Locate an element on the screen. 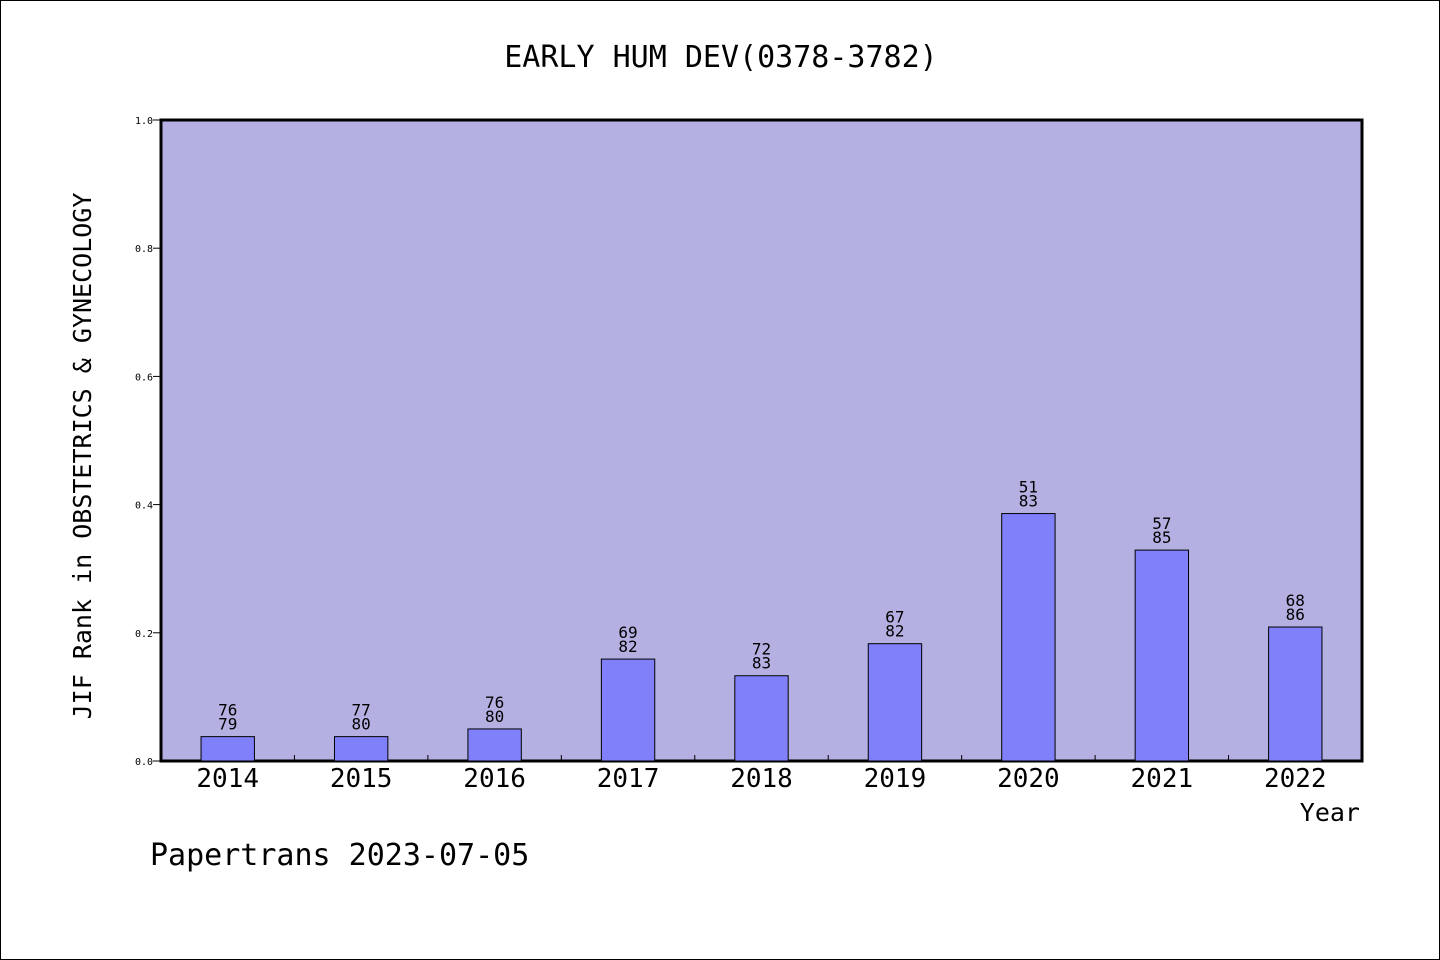  x-axis: 2014 2015 2016 2017 2018 2019 2020 2021 2022 is located at coordinates (761, 774).